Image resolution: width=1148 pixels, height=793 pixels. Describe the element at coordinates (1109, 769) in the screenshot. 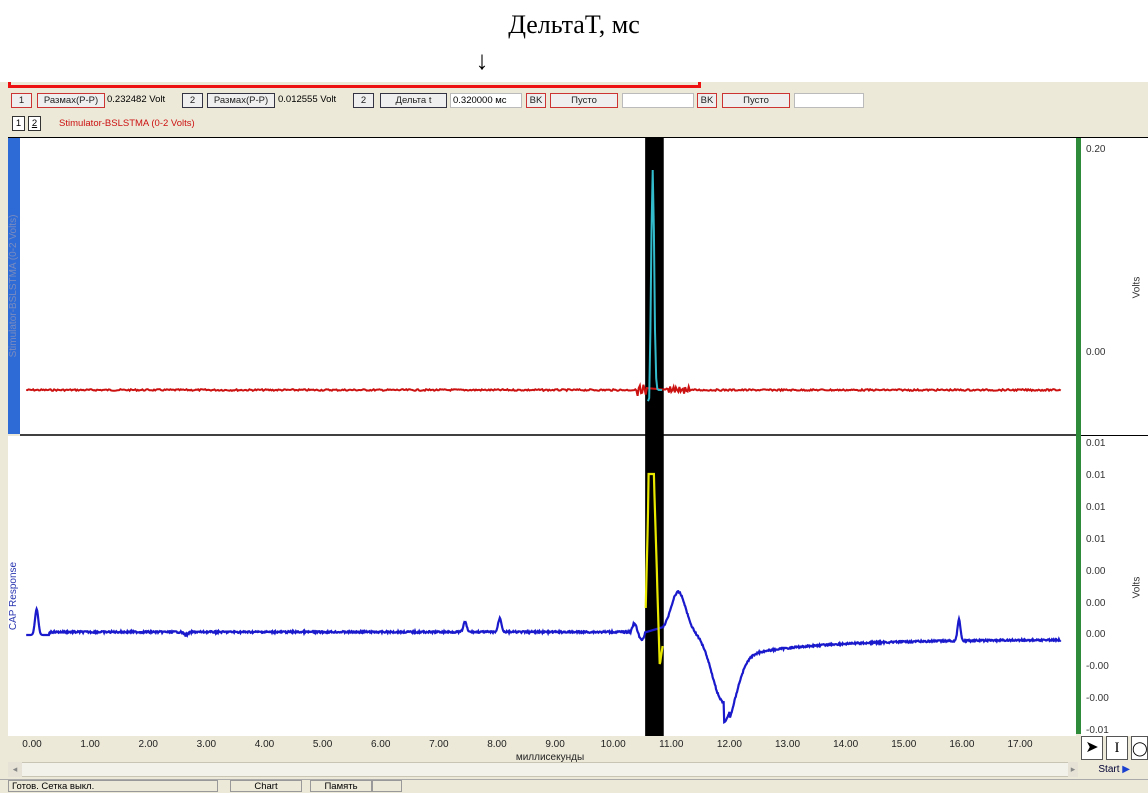

I see `start-label: Start` at that location.